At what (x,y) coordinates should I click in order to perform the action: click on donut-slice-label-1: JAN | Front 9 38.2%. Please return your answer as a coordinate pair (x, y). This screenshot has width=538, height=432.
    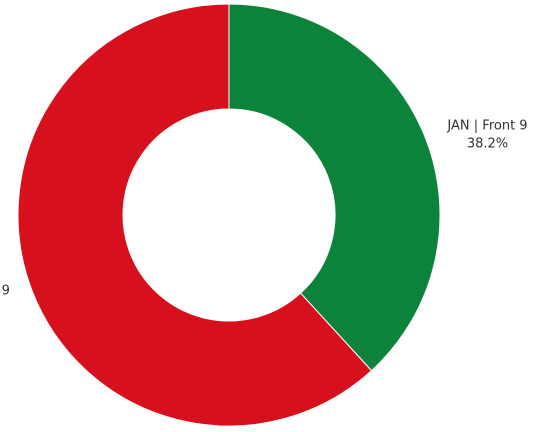
    Looking at the image, I should click on (486, 134).